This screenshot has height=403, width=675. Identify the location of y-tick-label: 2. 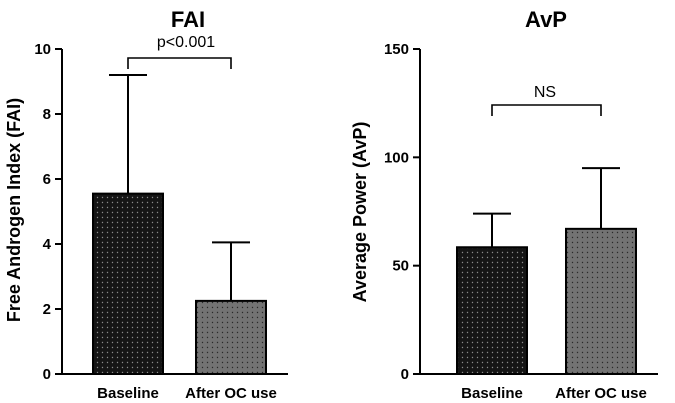
(47, 309).